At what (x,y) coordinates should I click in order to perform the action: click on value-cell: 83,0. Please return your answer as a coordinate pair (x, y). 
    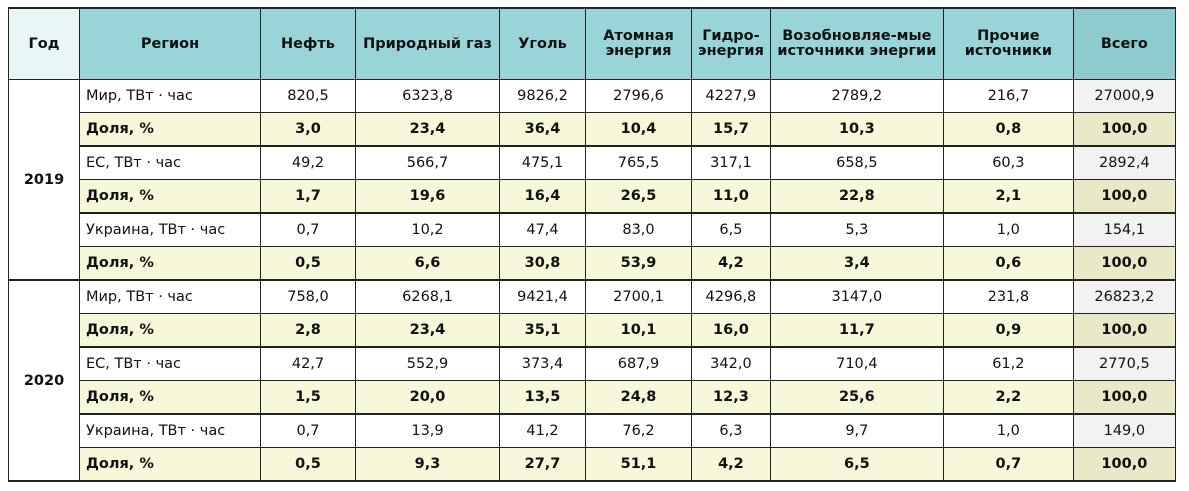
    Looking at the image, I should click on (638, 229).